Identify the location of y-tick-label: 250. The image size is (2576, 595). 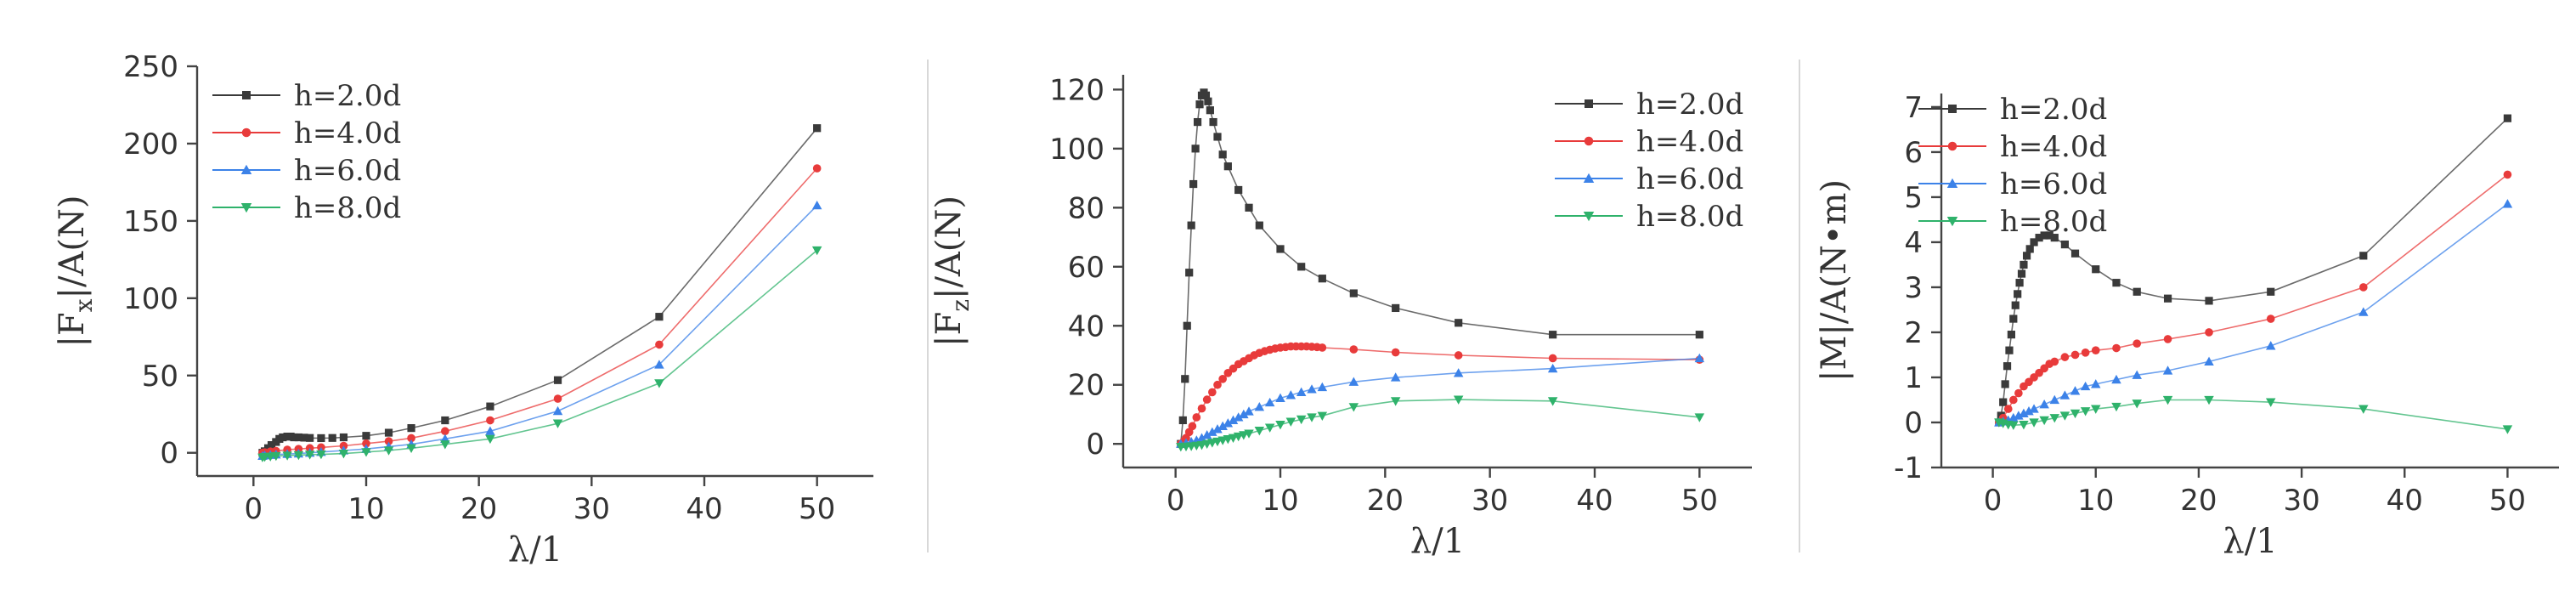
(150, 67).